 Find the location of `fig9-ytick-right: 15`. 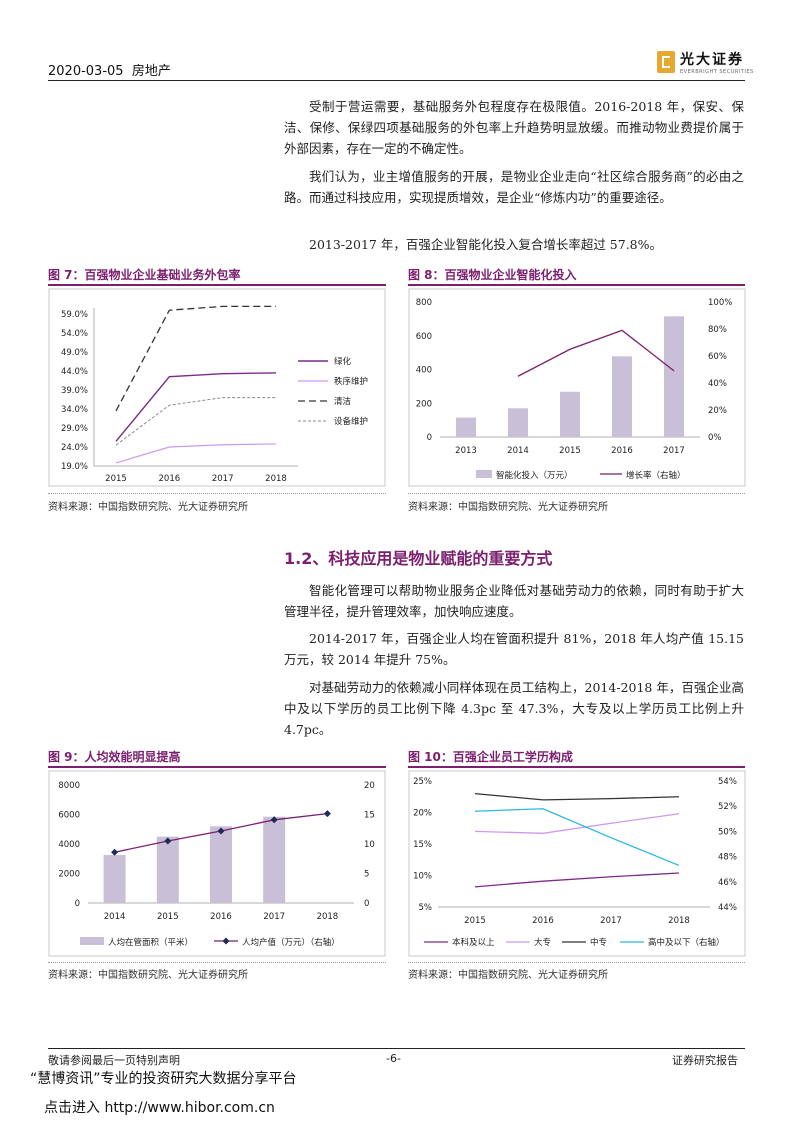

fig9-ytick-right: 15 is located at coordinates (369, 816).